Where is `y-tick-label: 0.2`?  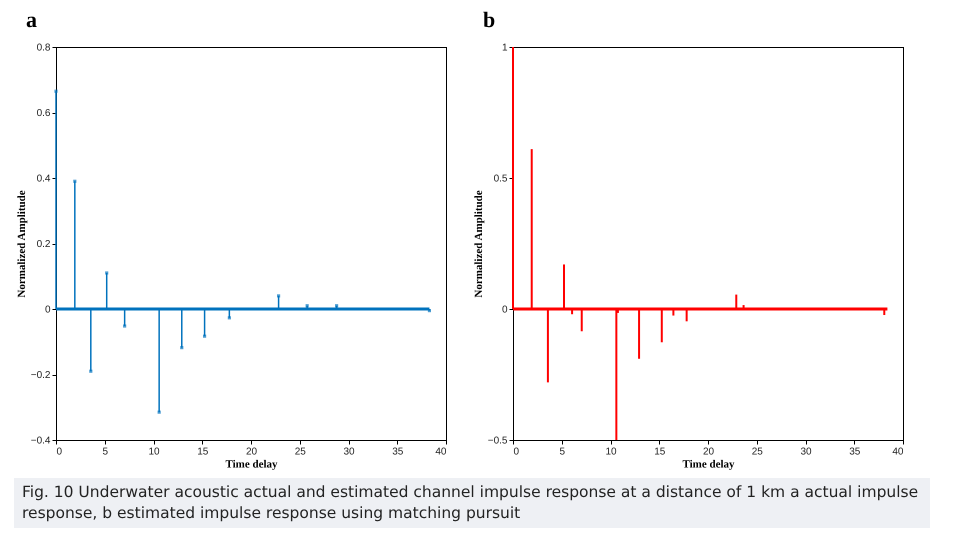 y-tick-label: 0.2 is located at coordinates (43, 244).